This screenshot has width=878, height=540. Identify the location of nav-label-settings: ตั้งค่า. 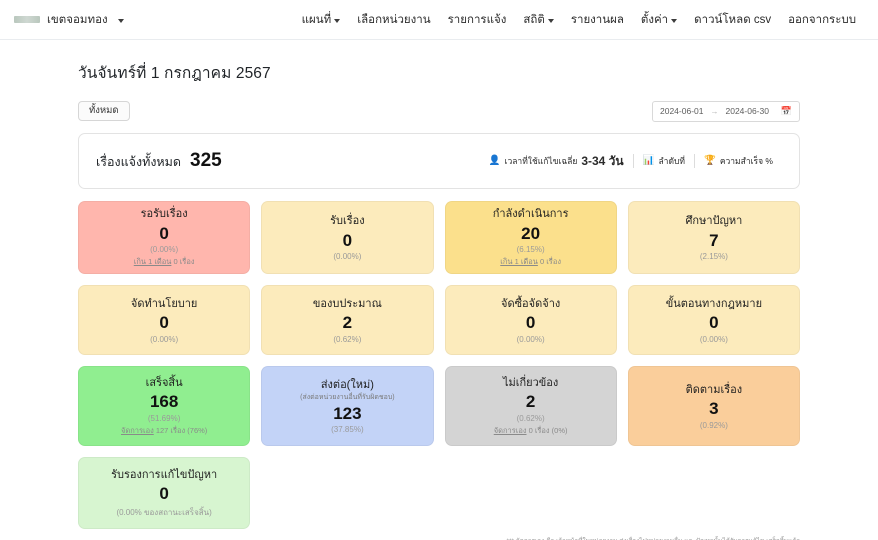
(654, 19).